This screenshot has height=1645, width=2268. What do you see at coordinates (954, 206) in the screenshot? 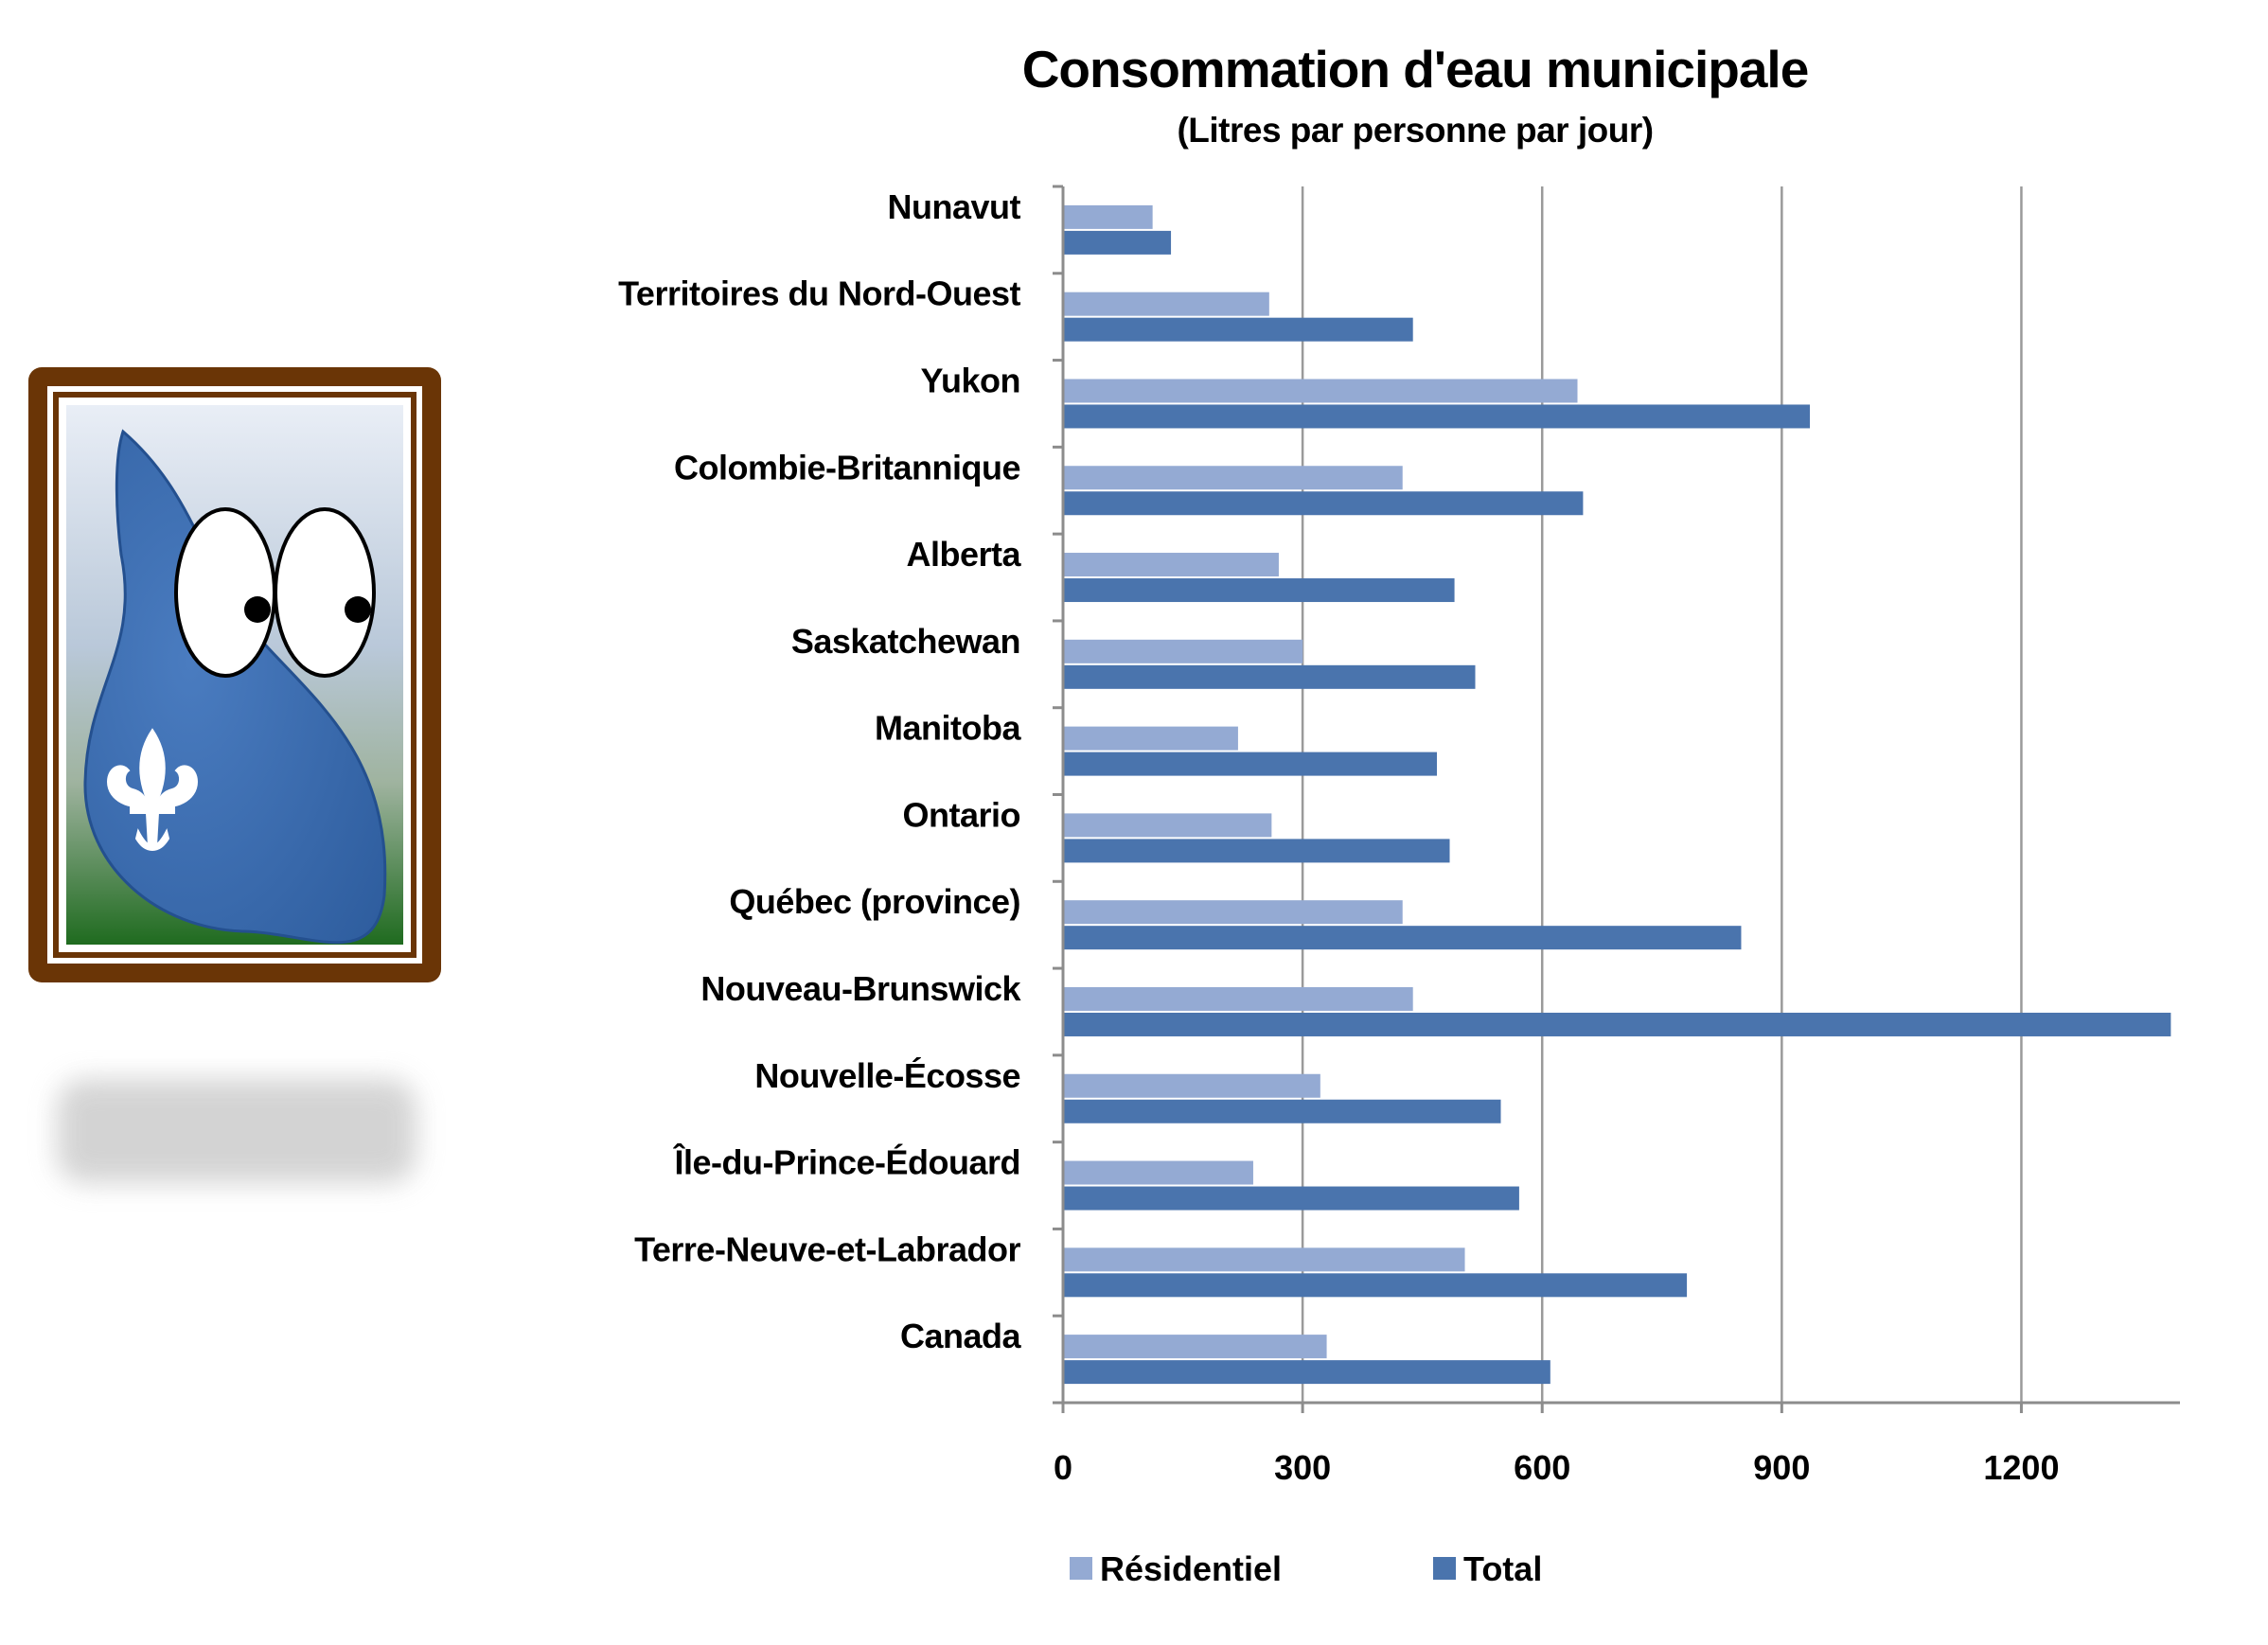
I see `category-label: Nunavut` at bounding box center [954, 206].